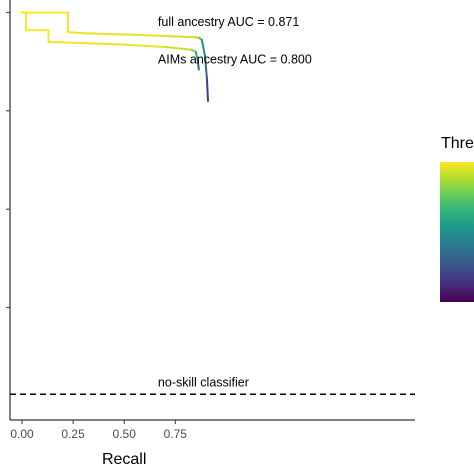 The image size is (474, 474). I want to click on colorbar-title: Thre, so click(457, 143).